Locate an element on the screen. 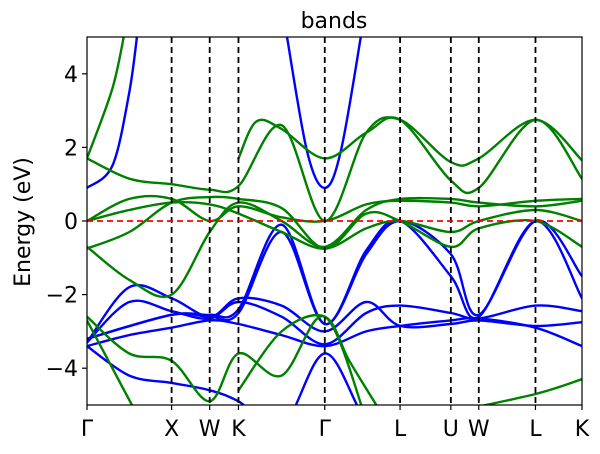 The image size is (600, 454). x-tick-label: U is located at coordinates (451, 429).